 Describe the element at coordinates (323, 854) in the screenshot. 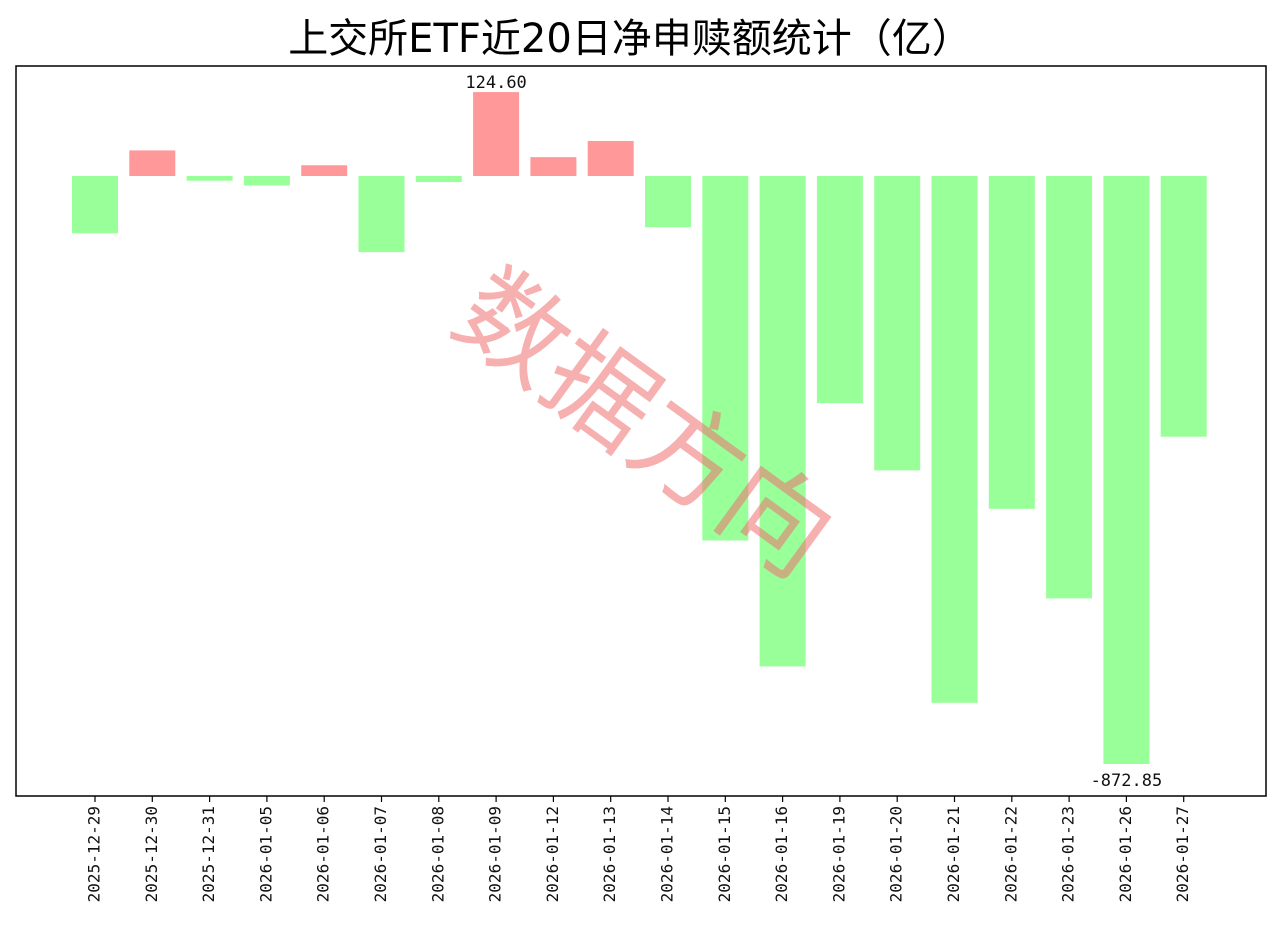

I see `x-tick-label: 2026-01-06` at that location.